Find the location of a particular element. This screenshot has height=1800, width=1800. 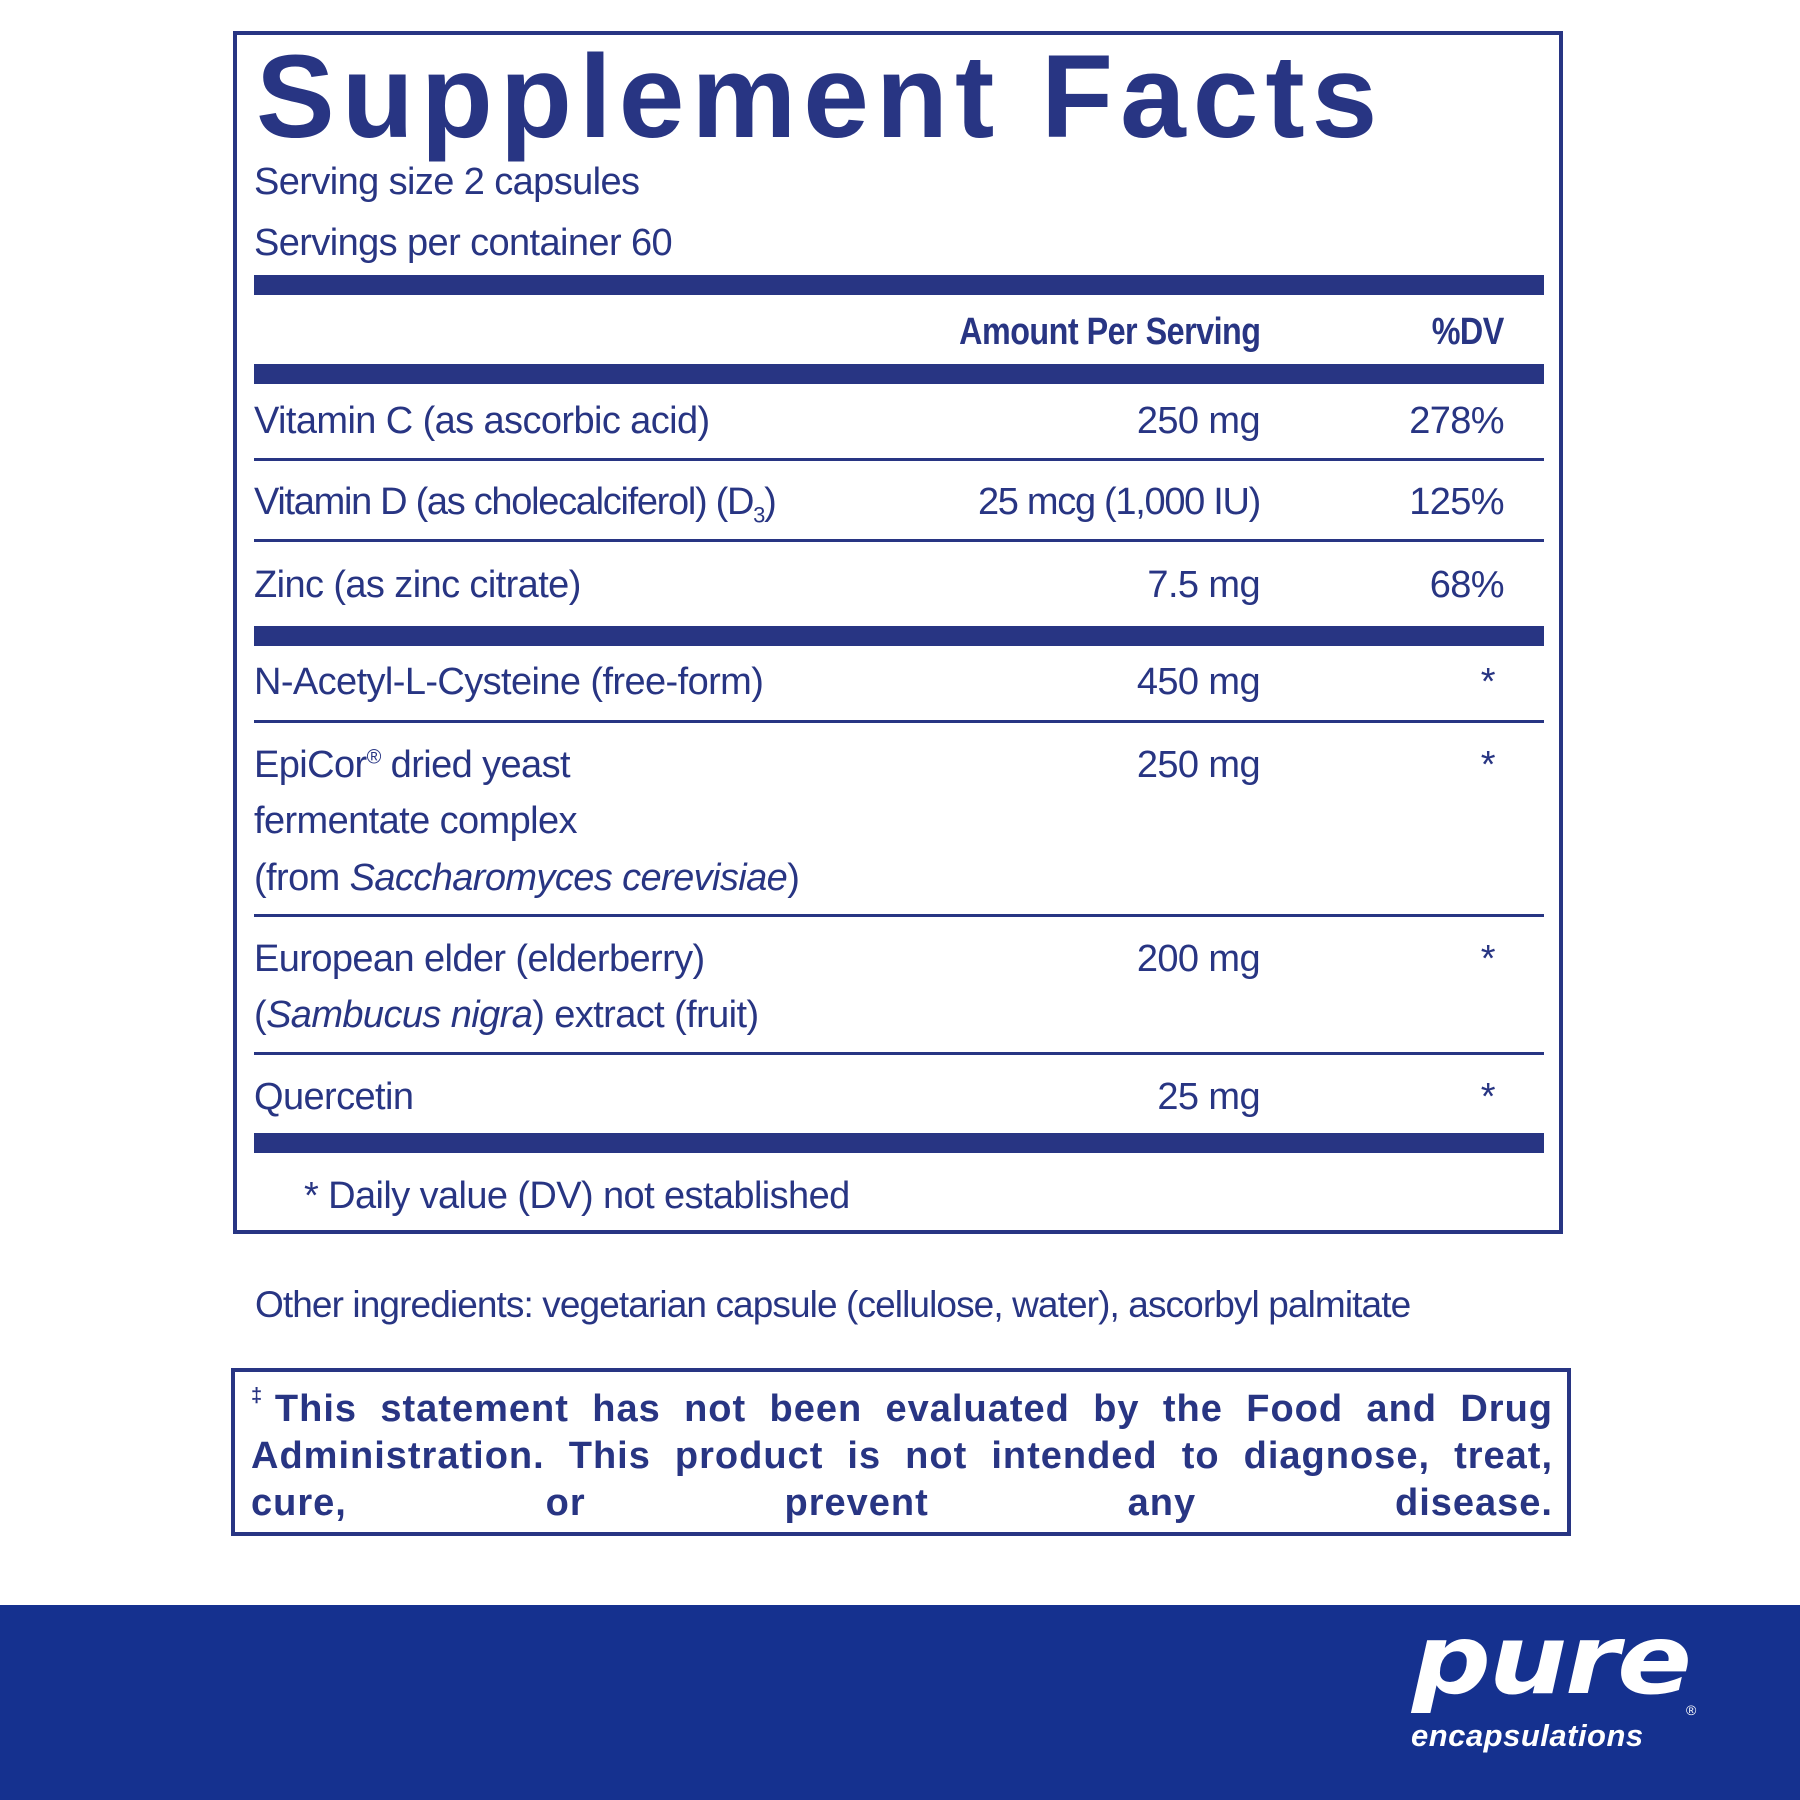

header-amount: Amount Per Serving is located at coordinates (1109, 332).